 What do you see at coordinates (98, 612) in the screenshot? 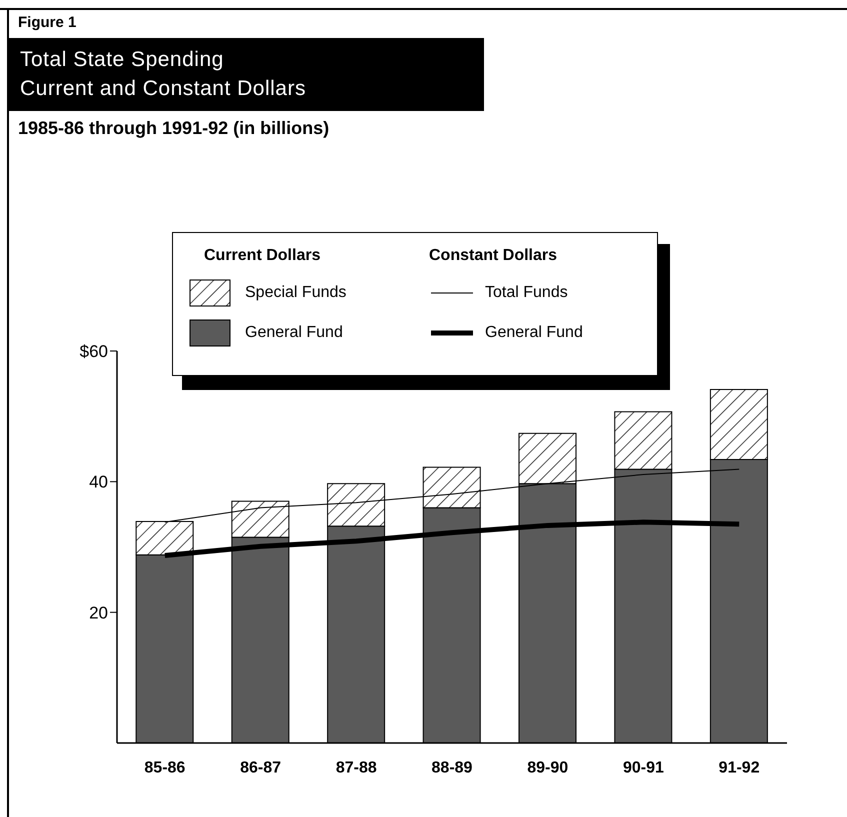
I see `y-tick-label: 20` at bounding box center [98, 612].